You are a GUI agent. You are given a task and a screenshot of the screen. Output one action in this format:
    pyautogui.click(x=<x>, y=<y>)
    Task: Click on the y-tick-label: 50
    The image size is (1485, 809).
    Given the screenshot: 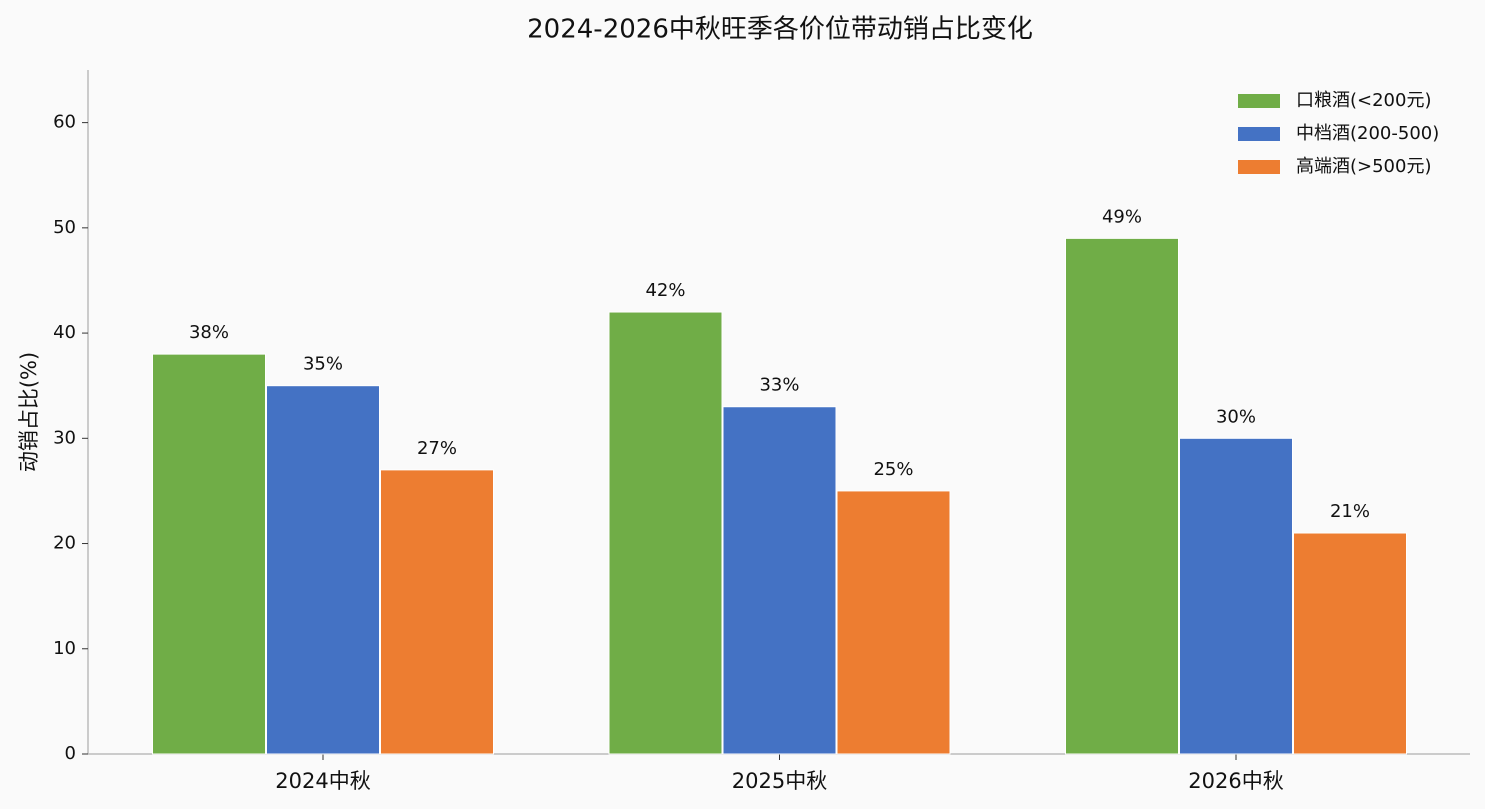 What is the action you would take?
    pyautogui.click(x=64, y=227)
    